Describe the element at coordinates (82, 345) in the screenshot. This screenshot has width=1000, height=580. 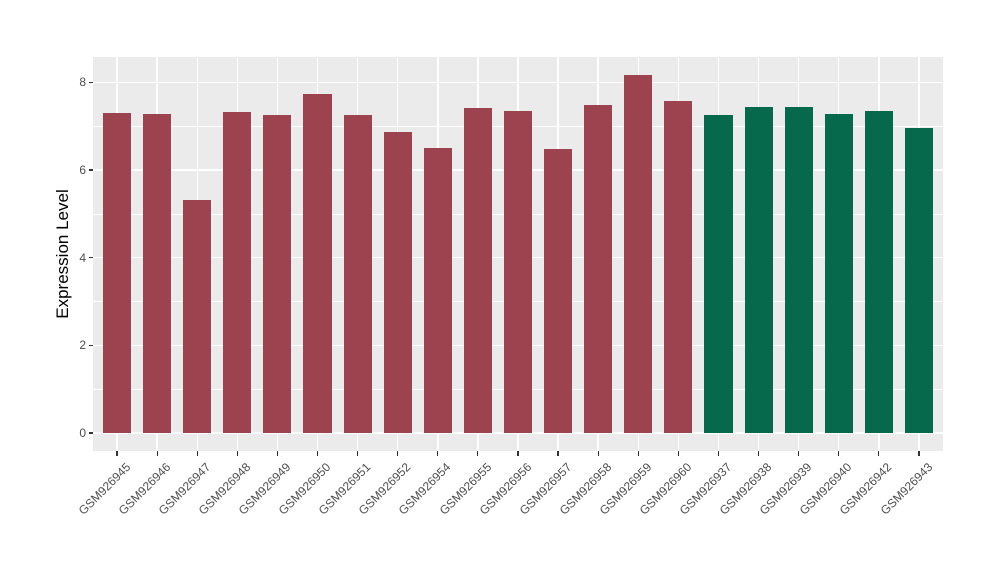
I see `y-tick-label: 2` at that location.